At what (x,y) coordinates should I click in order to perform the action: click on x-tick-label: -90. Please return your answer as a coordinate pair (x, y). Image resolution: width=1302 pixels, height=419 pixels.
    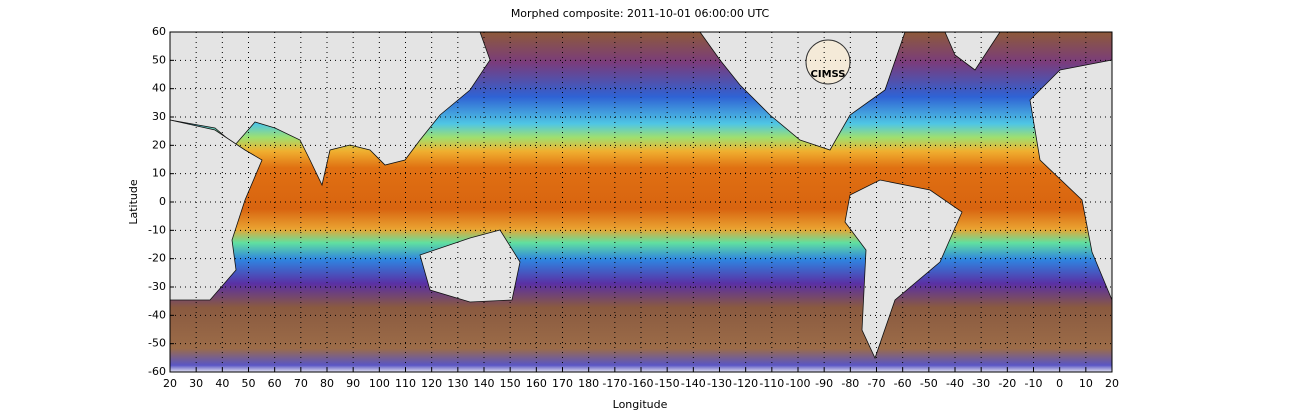
    Looking at the image, I should click on (824, 383).